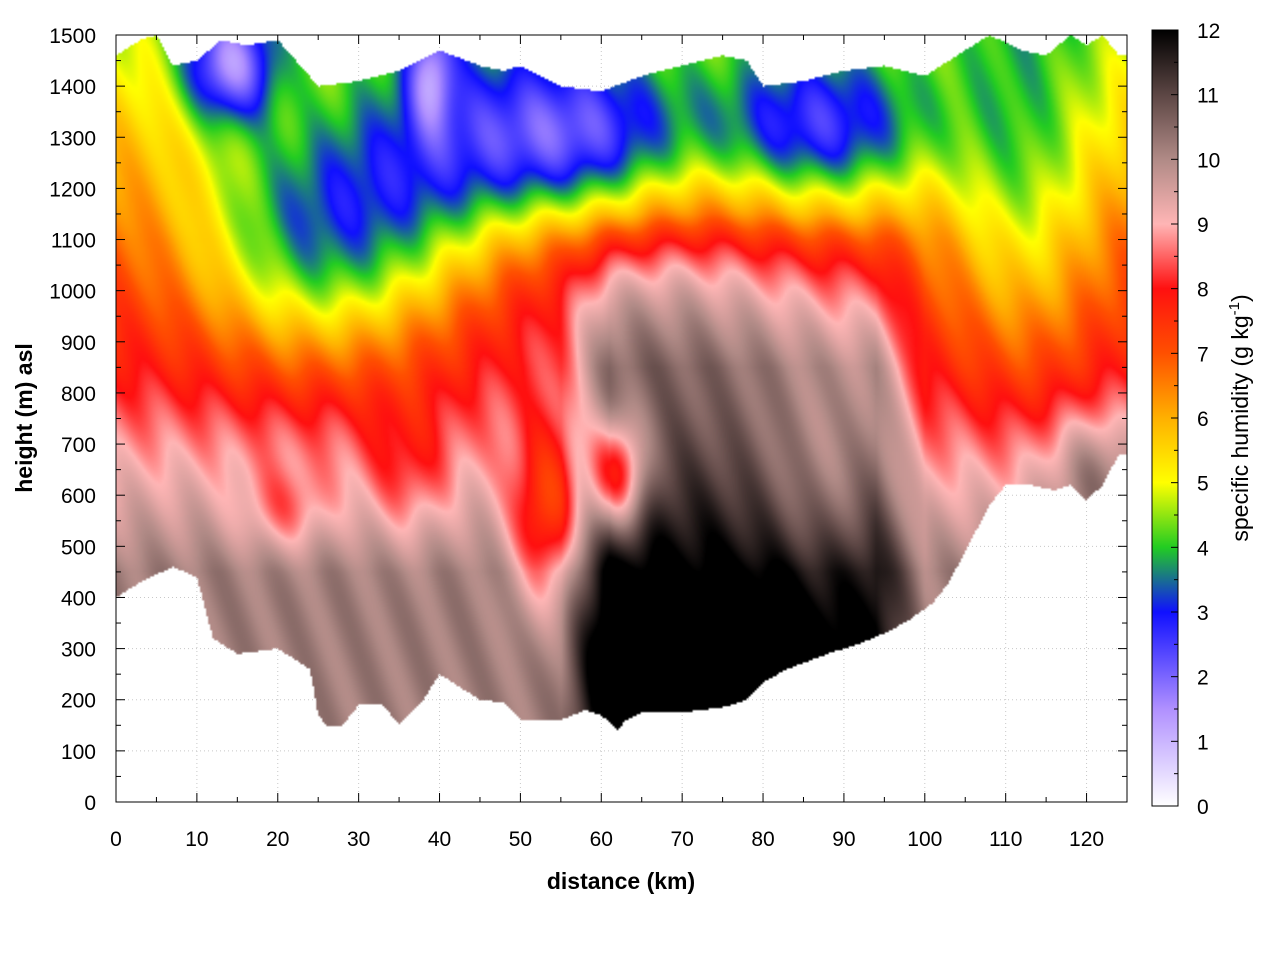 The image size is (1280, 960). I want to click on colorbar-title-close: ), so click(1240, 298).